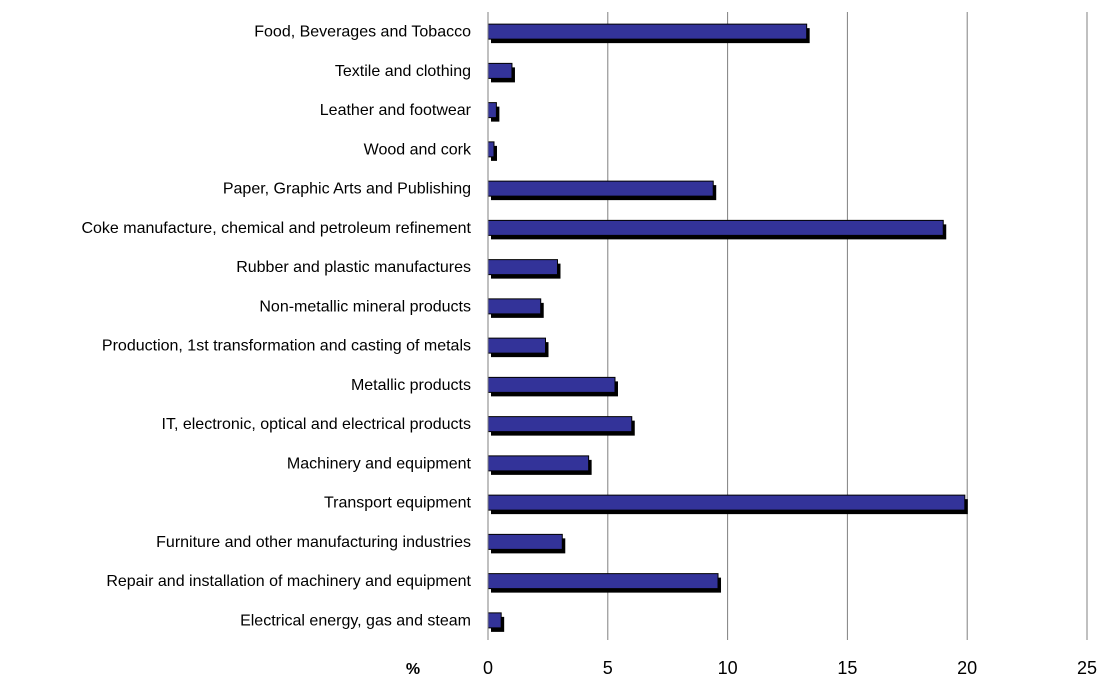 The image size is (1103, 679). Describe the element at coordinates (396, 110) in the screenshot. I see `category-label: Leather and footwear` at that location.